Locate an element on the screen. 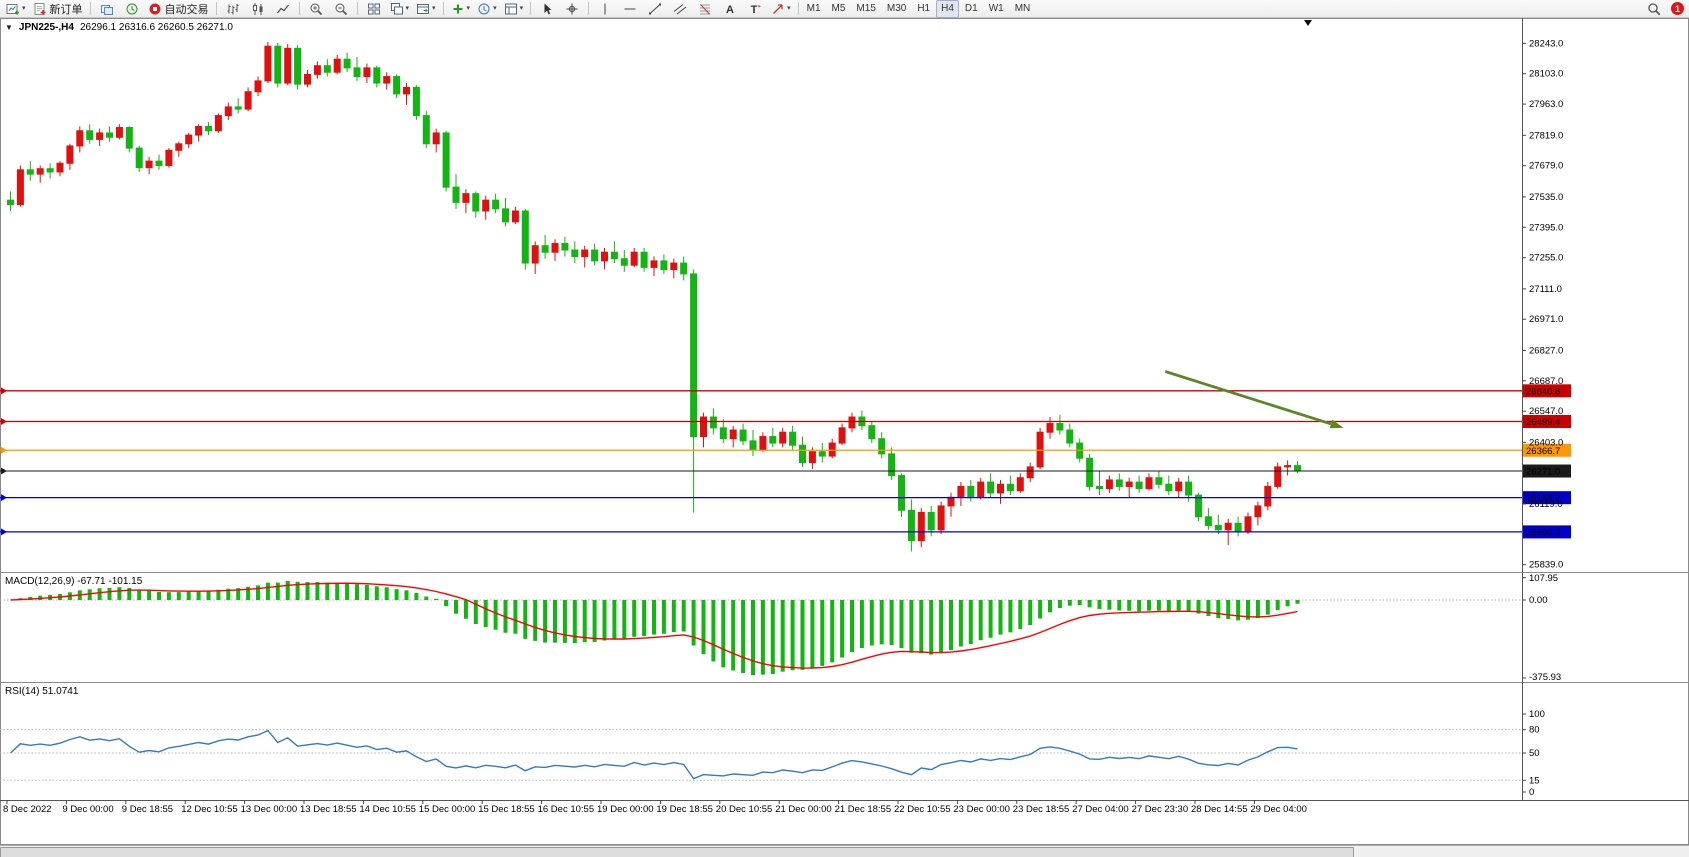 This screenshot has height=857, width=1689. time-axis-label: 27 Dec 04:00 is located at coordinates (1100, 809).